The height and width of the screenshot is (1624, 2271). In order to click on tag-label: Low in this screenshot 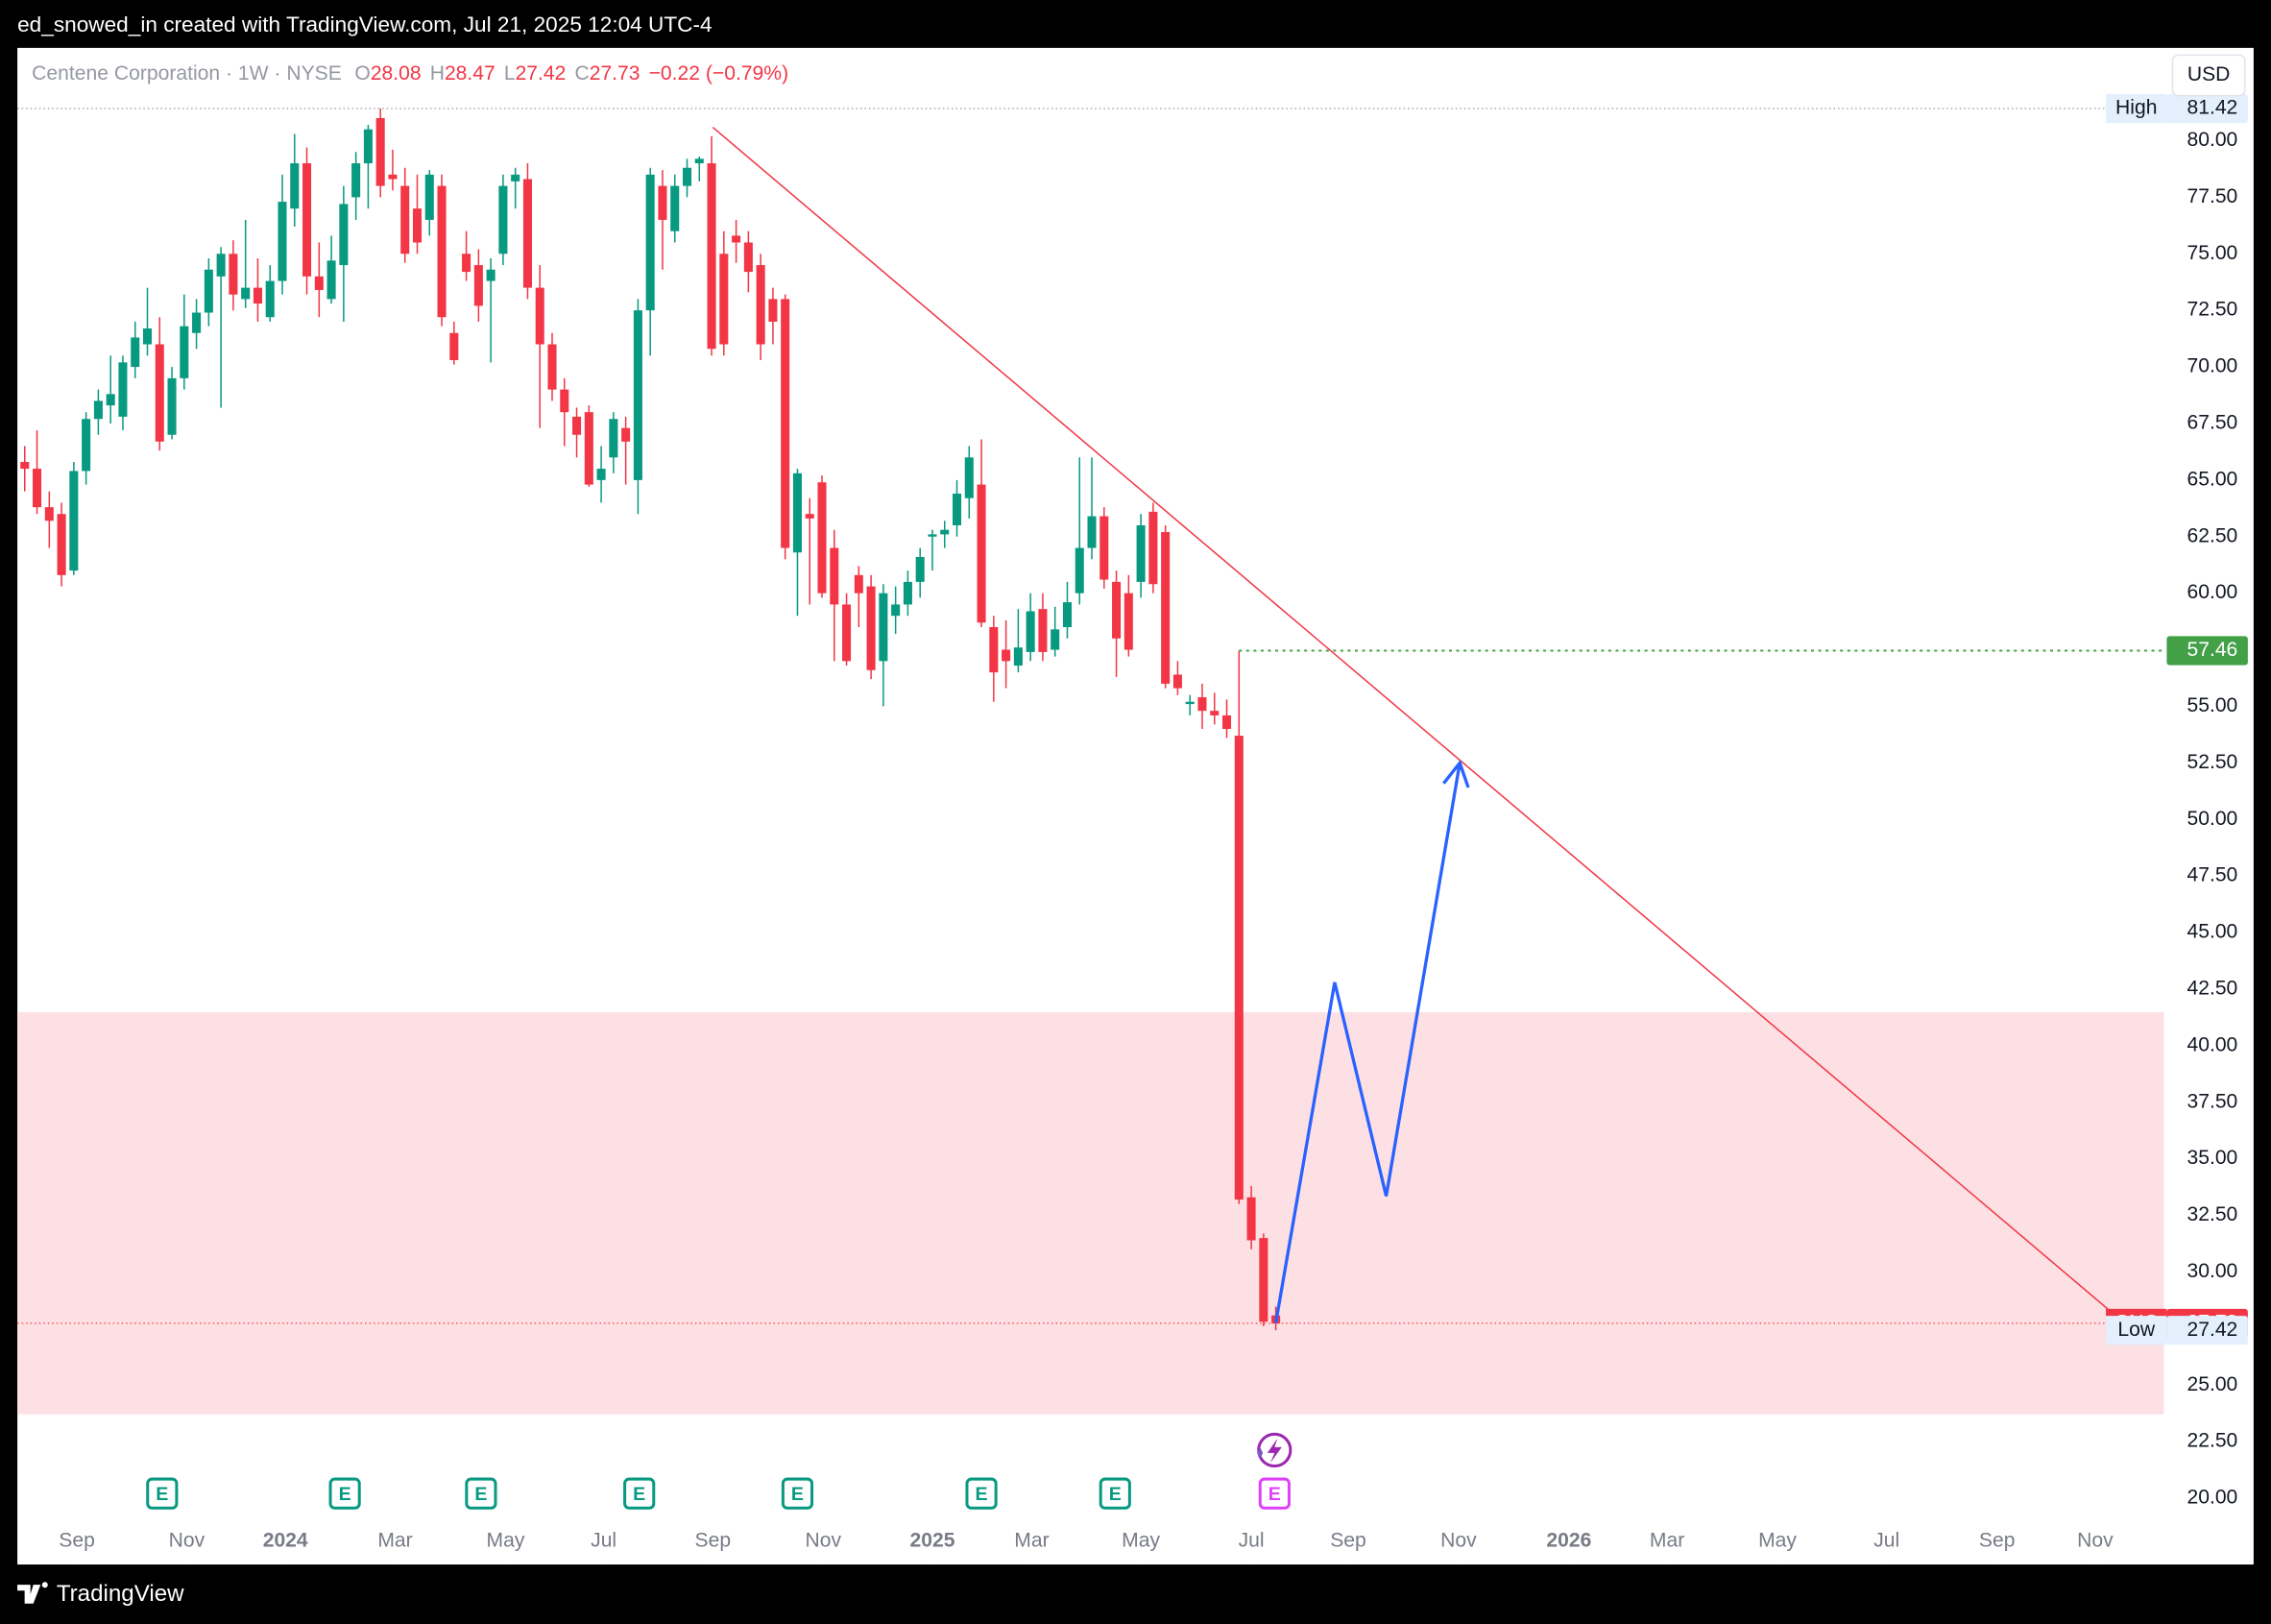, I will do `click(2136, 1330)`.